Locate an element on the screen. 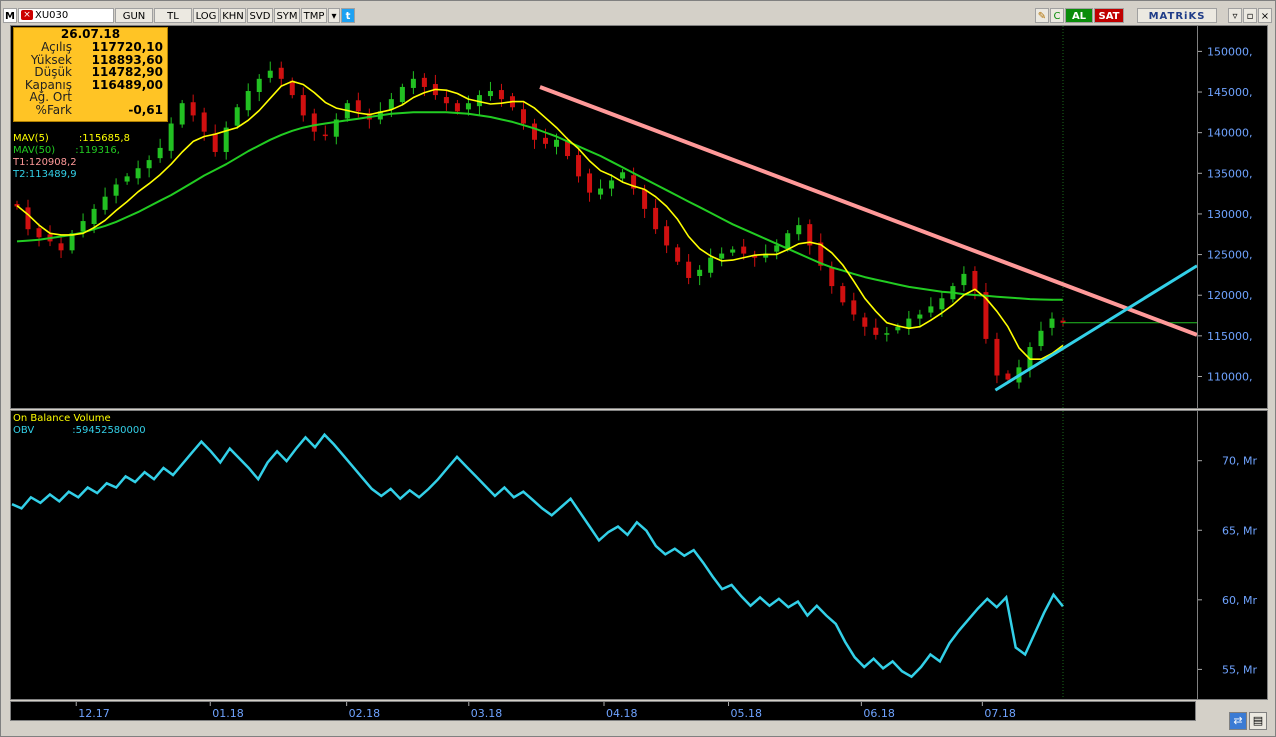  price-tick-label: 125000, is located at coordinates (1230, 255).